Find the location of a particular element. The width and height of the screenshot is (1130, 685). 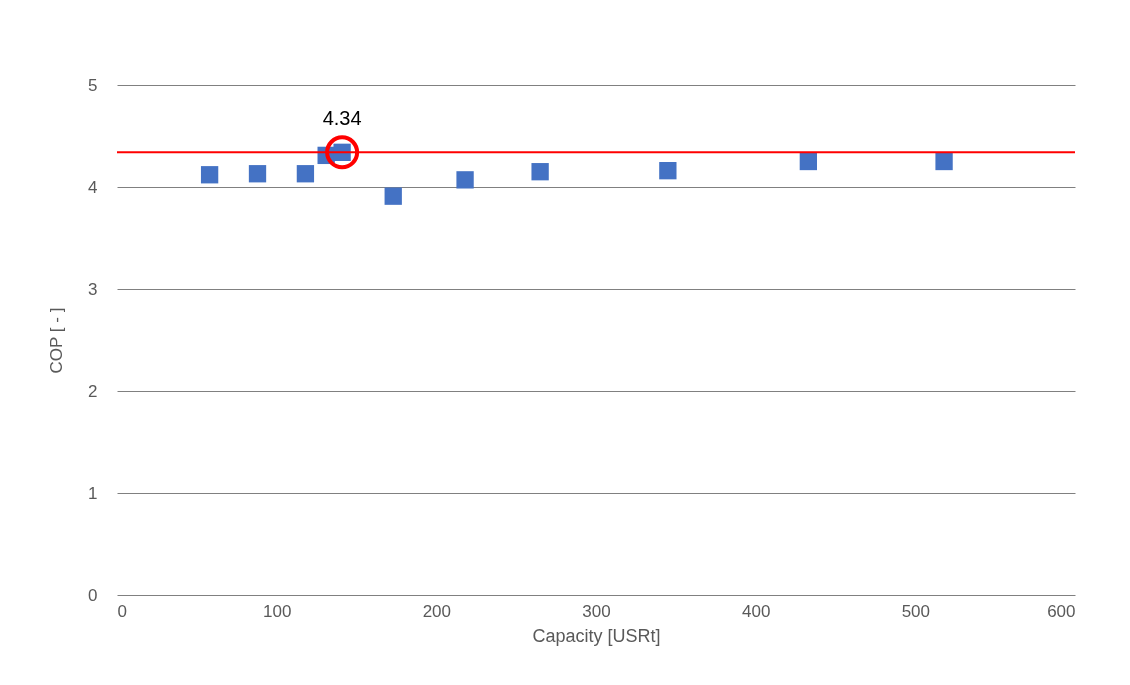

y-tick-label: 1 is located at coordinates (93, 493).